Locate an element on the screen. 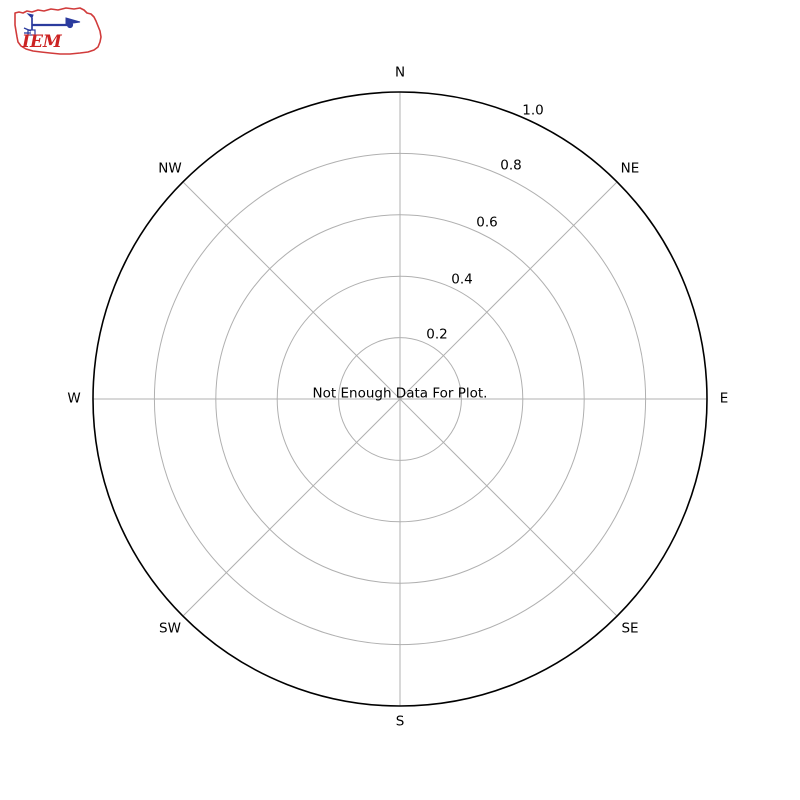  axis-label-se: SE is located at coordinates (630, 628).